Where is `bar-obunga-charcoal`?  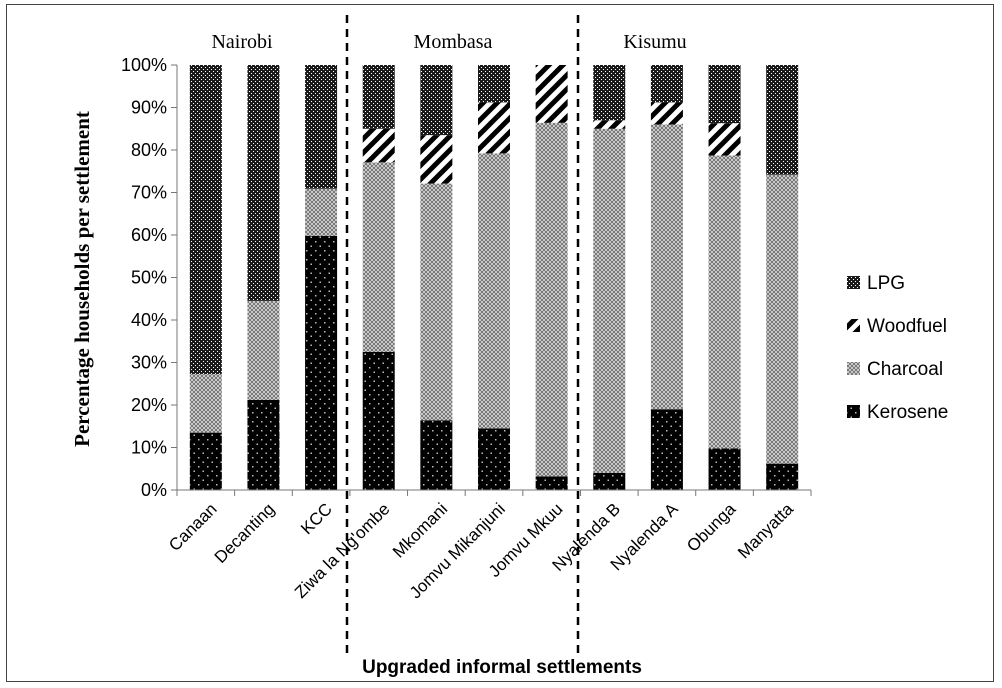
bar-obunga-charcoal is located at coordinates (724, 302).